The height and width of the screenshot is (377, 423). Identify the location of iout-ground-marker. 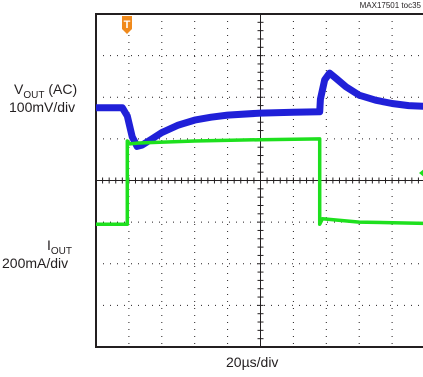
(421, 173).